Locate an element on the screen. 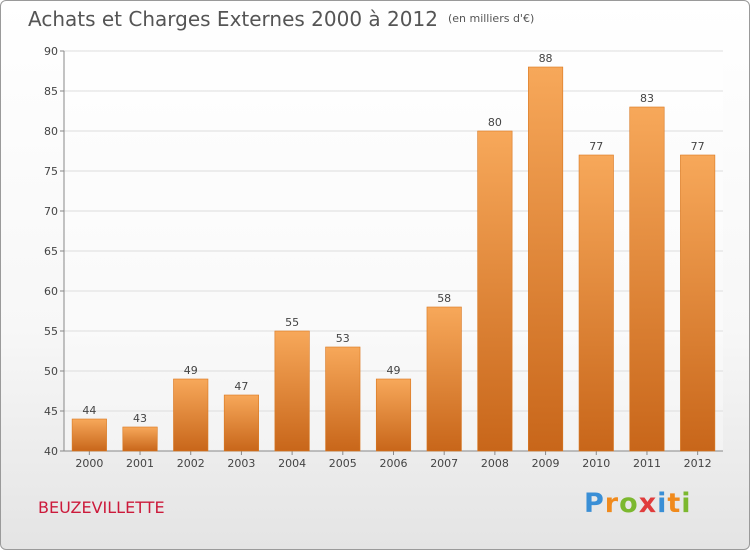  bar-2005 is located at coordinates (343, 399).